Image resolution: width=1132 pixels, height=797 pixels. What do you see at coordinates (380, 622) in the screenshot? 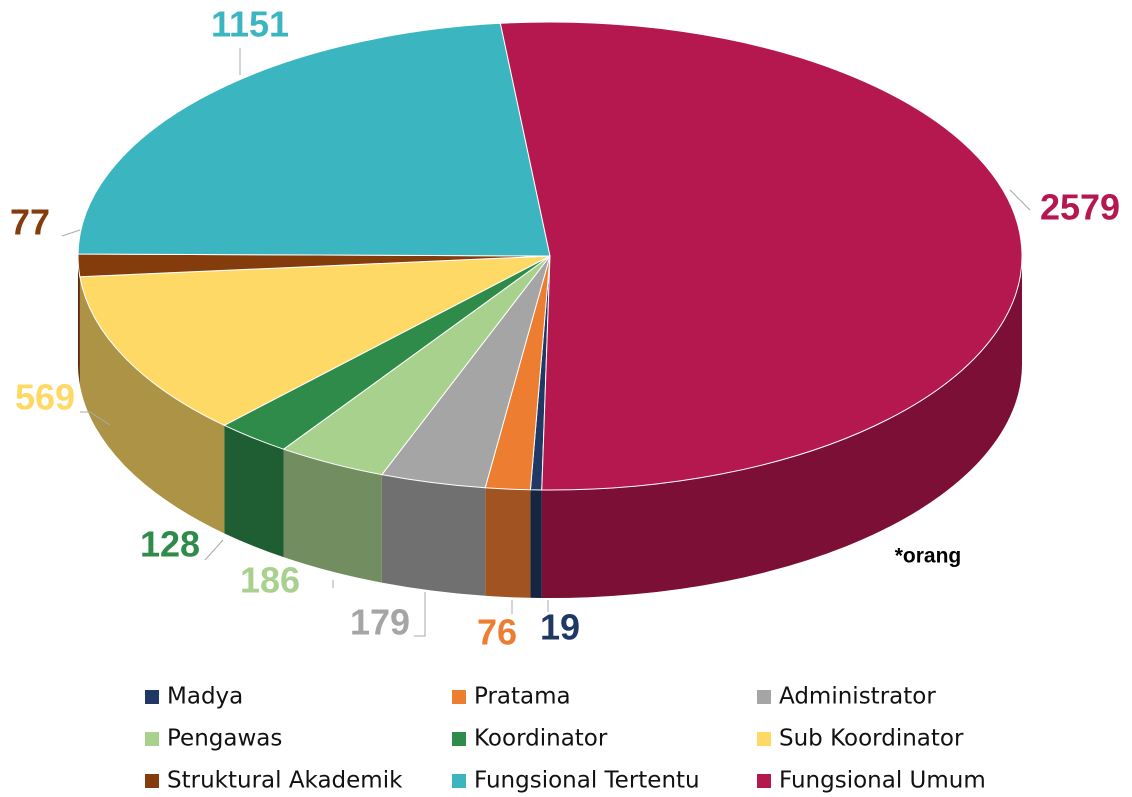
I see `data-label: 179` at bounding box center [380, 622].